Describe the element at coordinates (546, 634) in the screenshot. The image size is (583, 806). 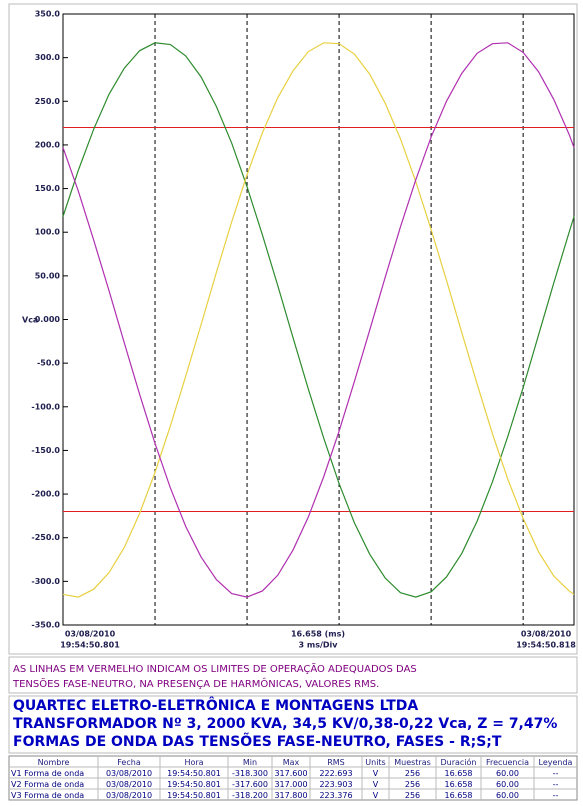
I see `x-end-date: 03/08/2010` at that location.